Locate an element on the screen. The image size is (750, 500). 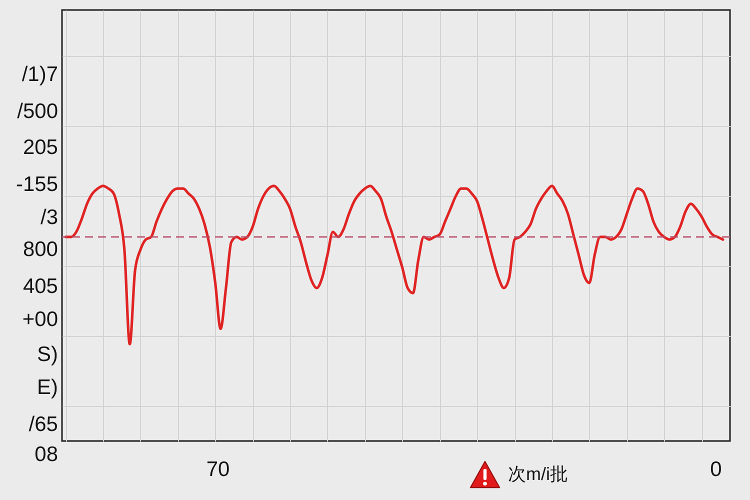
text: -155 is located at coordinates (37, 184).